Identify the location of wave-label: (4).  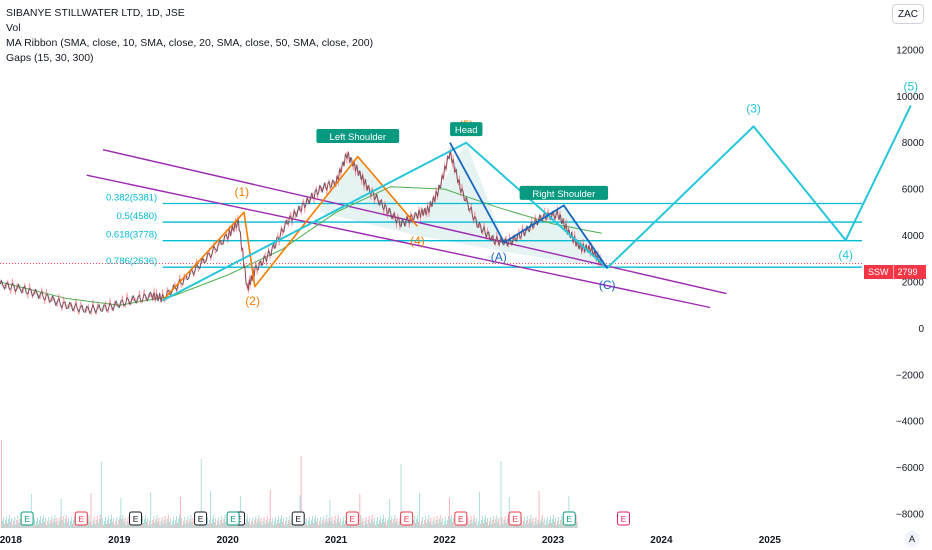
(845, 255).